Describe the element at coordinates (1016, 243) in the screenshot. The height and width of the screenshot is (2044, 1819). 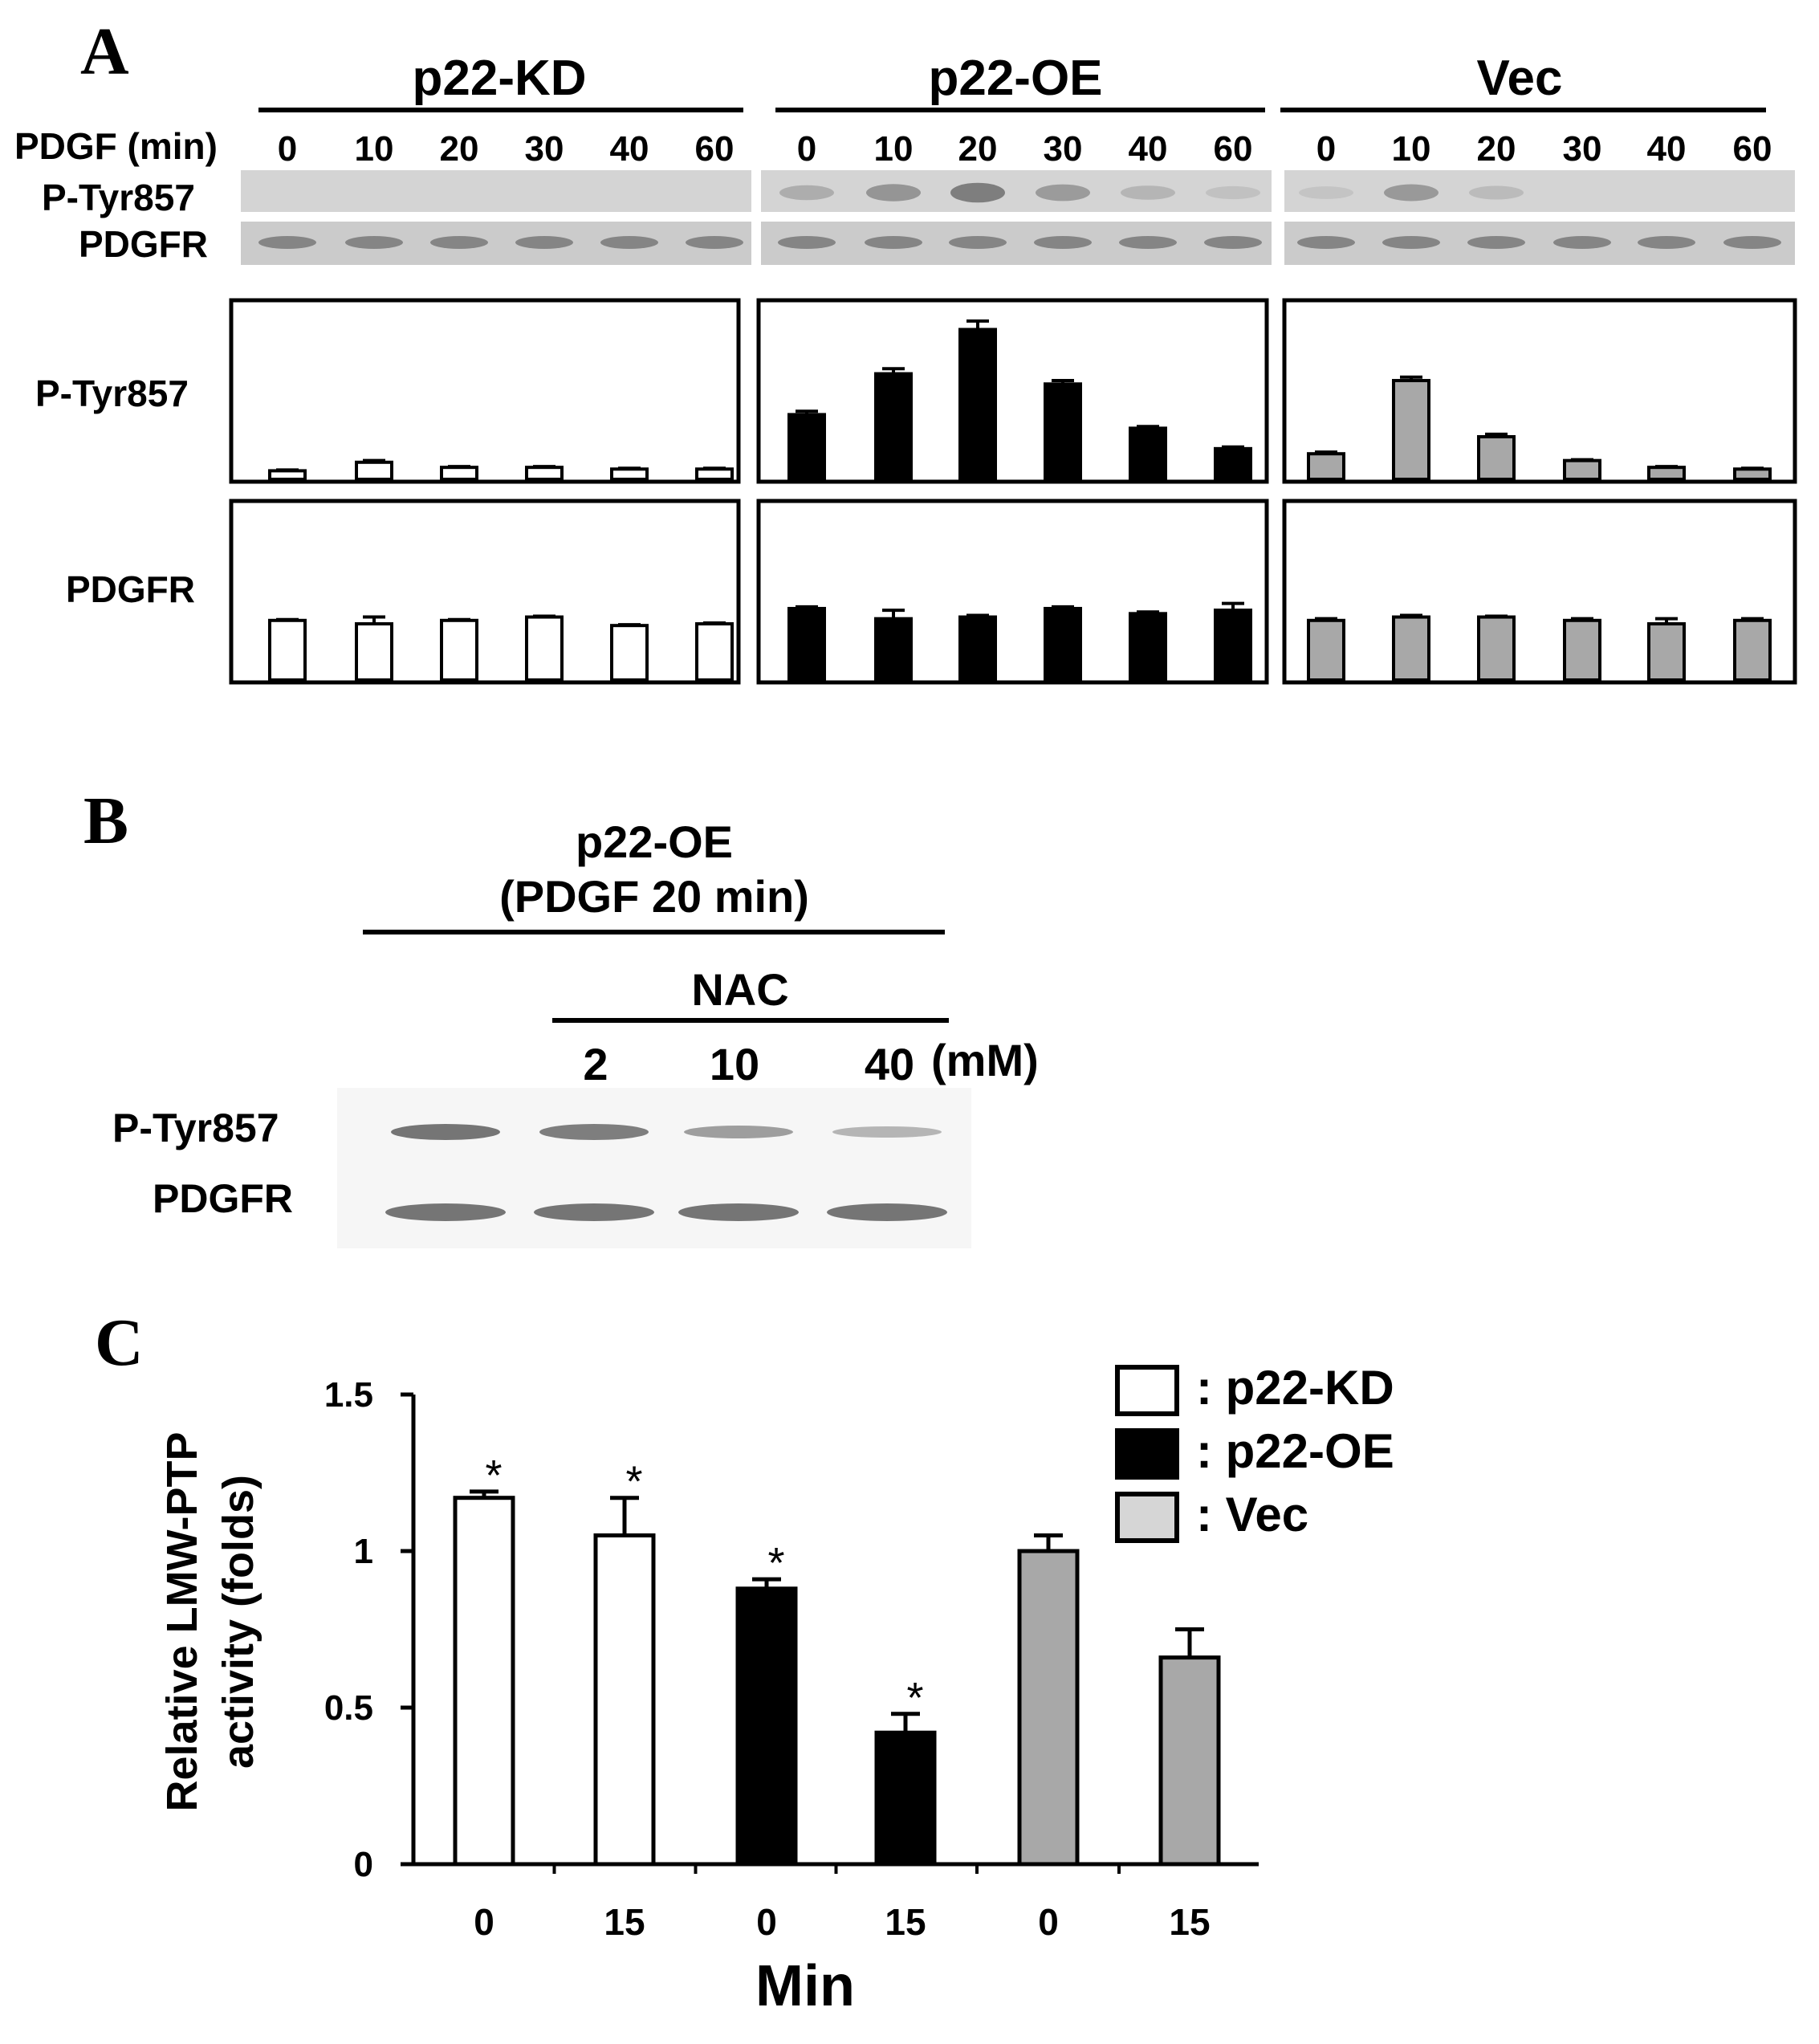
I see `blot-strip-pdgfr-oe` at that location.